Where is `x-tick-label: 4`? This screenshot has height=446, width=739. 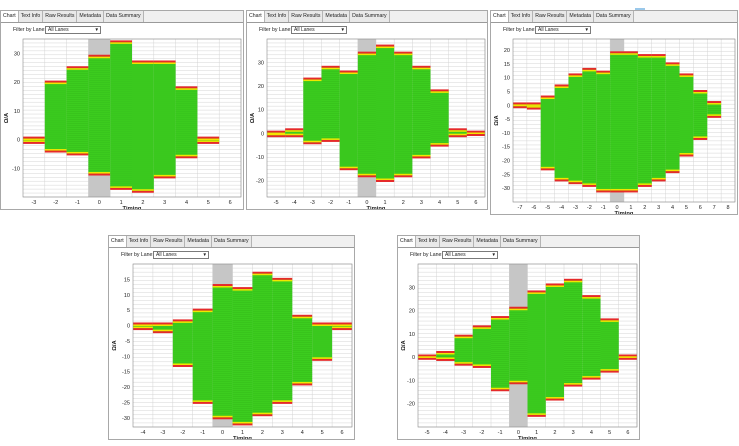 x-tick-label: 4 is located at coordinates (302, 433).